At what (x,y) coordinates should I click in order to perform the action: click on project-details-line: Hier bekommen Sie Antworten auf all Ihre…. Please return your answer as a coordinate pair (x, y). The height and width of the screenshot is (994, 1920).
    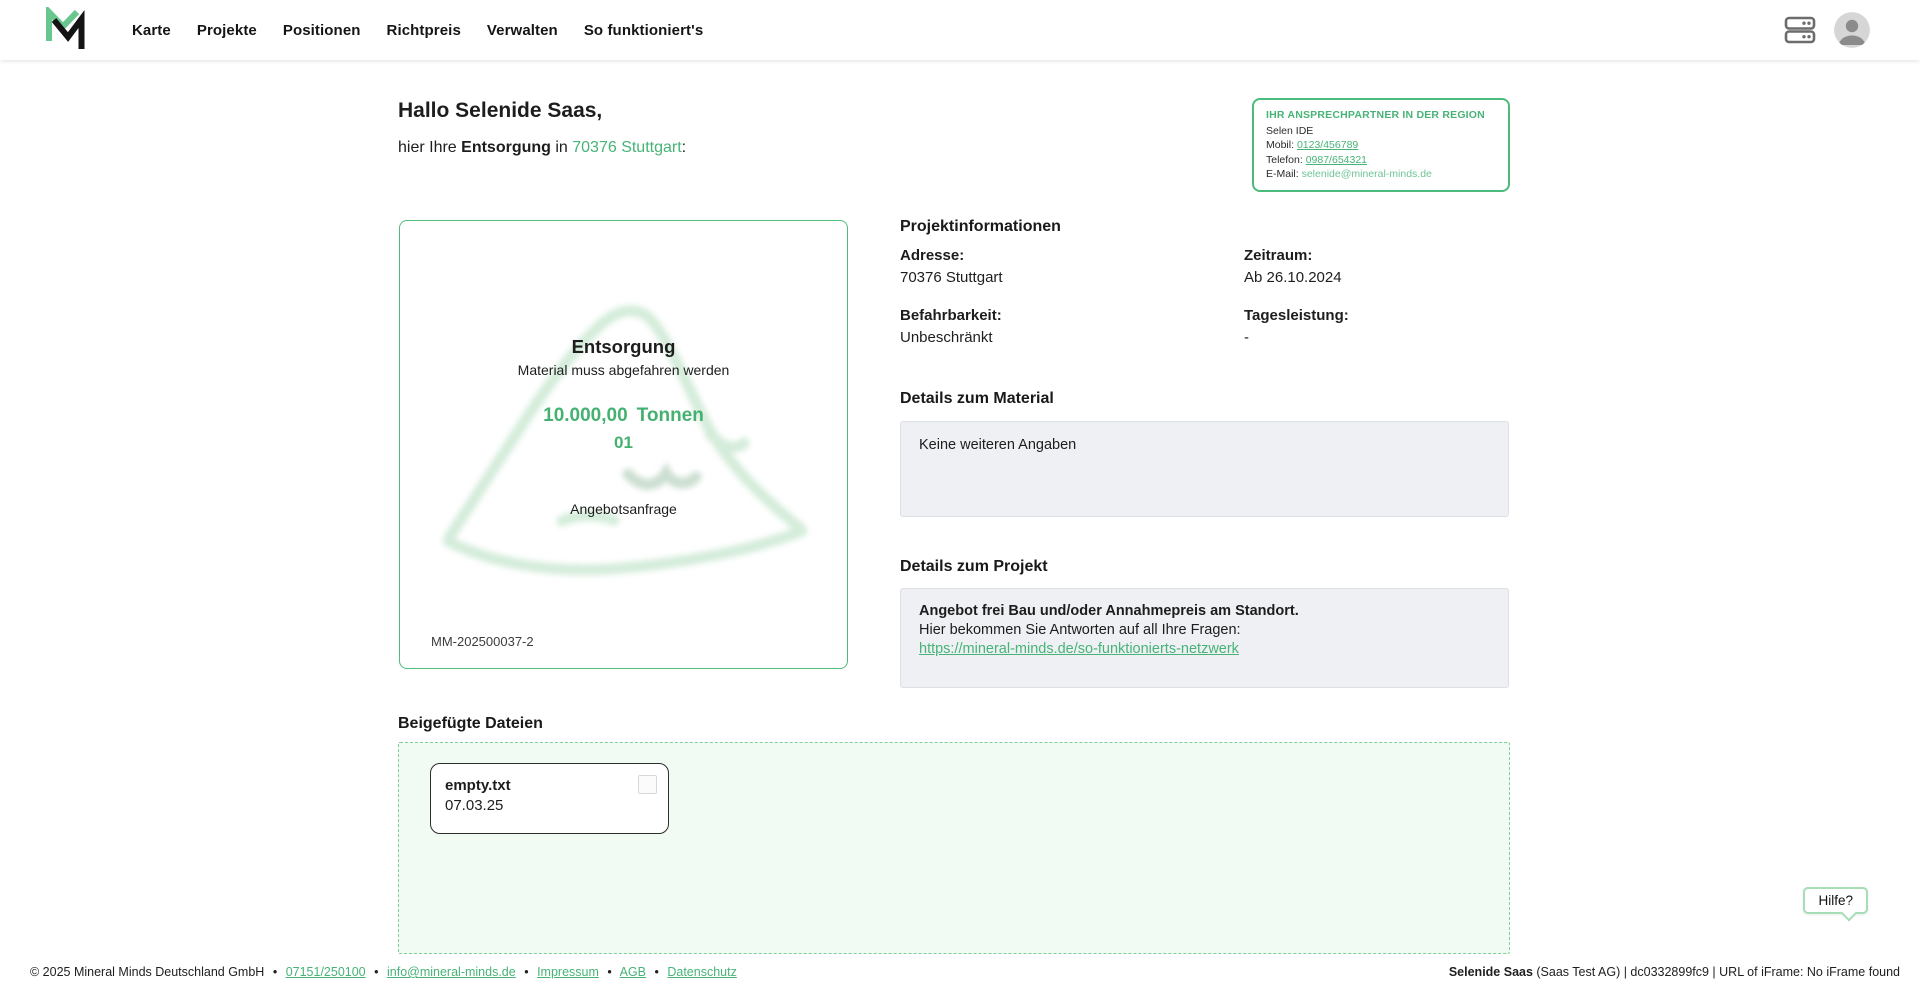
    Looking at the image, I should click on (1080, 630).